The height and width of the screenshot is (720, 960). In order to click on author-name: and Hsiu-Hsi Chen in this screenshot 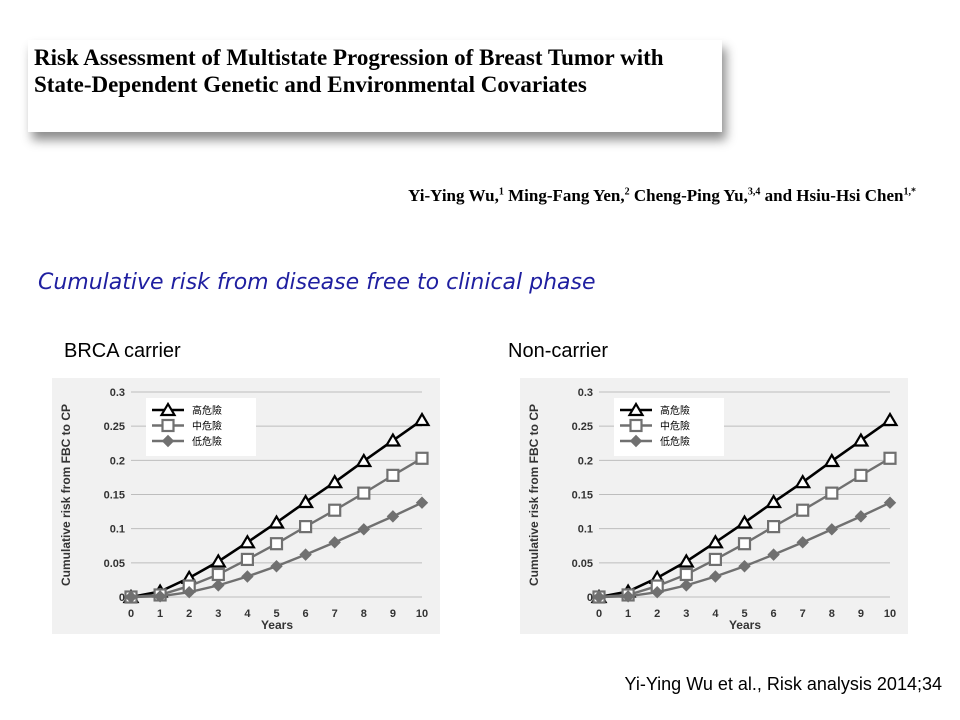, I will do `click(834, 195)`.